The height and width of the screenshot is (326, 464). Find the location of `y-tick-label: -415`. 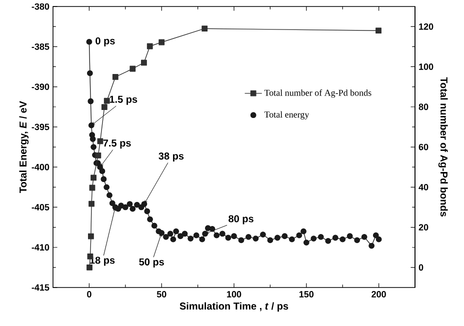

y-tick-label: -415 is located at coordinates (41, 287).